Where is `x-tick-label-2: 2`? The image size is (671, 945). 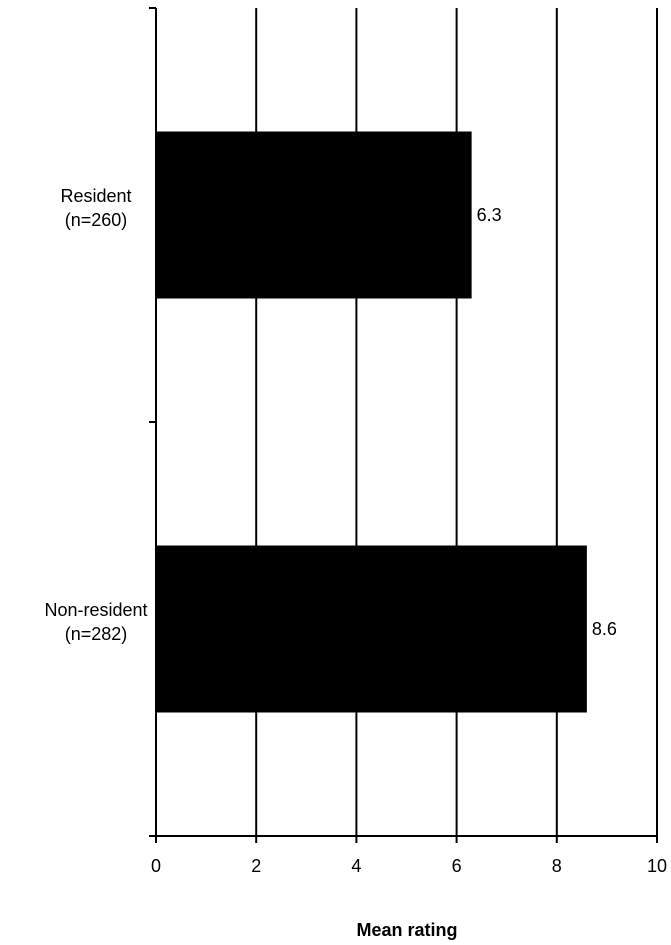
x-tick-label-2: 2 is located at coordinates (256, 866).